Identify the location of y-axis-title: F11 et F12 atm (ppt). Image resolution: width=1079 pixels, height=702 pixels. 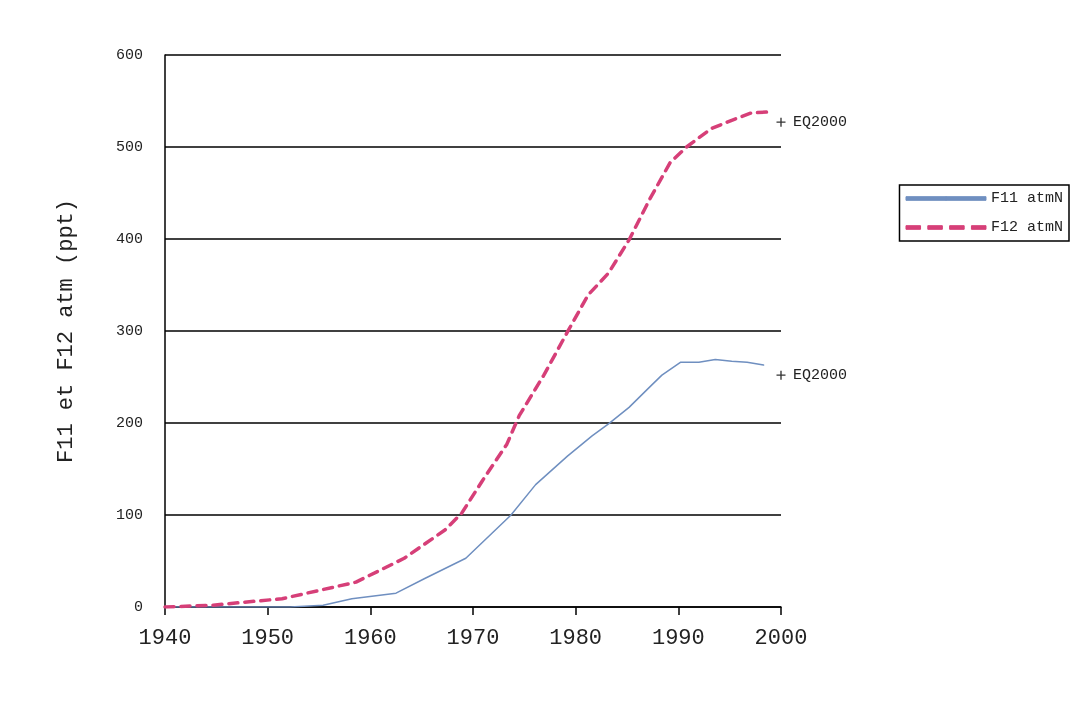
(66, 331).